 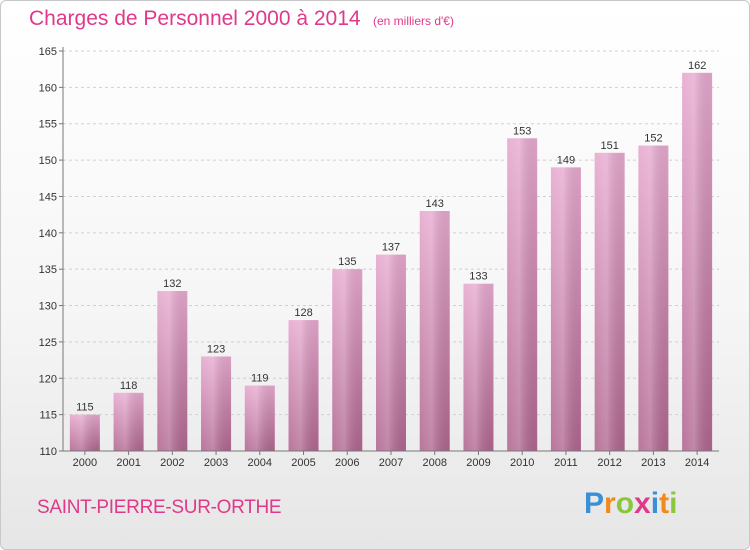 What do you see at coordinates (566, 463) in the screenshot?
I see `x-tick-label: 2011` at bounding box center [566, 463].